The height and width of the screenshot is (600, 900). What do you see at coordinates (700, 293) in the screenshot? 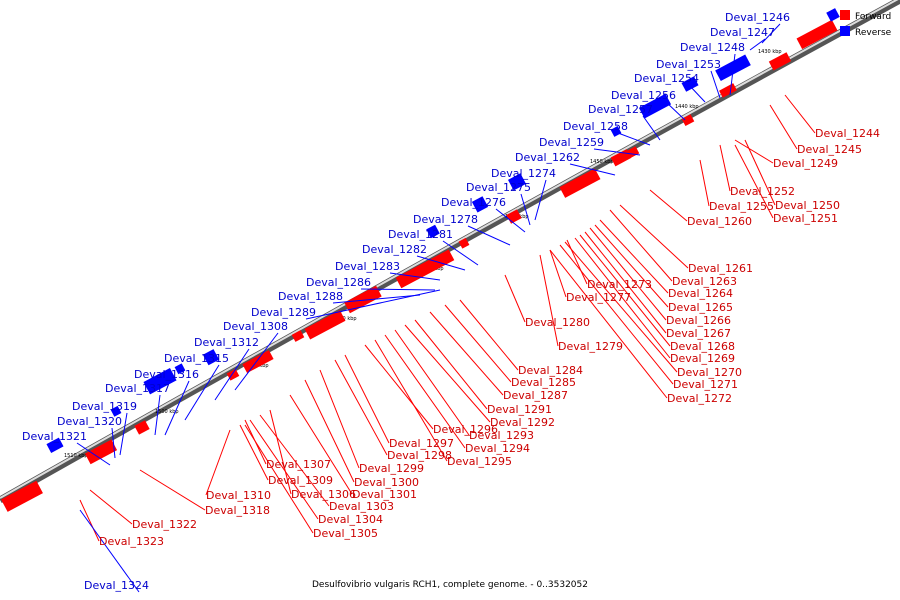
I see `forward-gene-label: Deval_1264` at bounding box center [700, 293].